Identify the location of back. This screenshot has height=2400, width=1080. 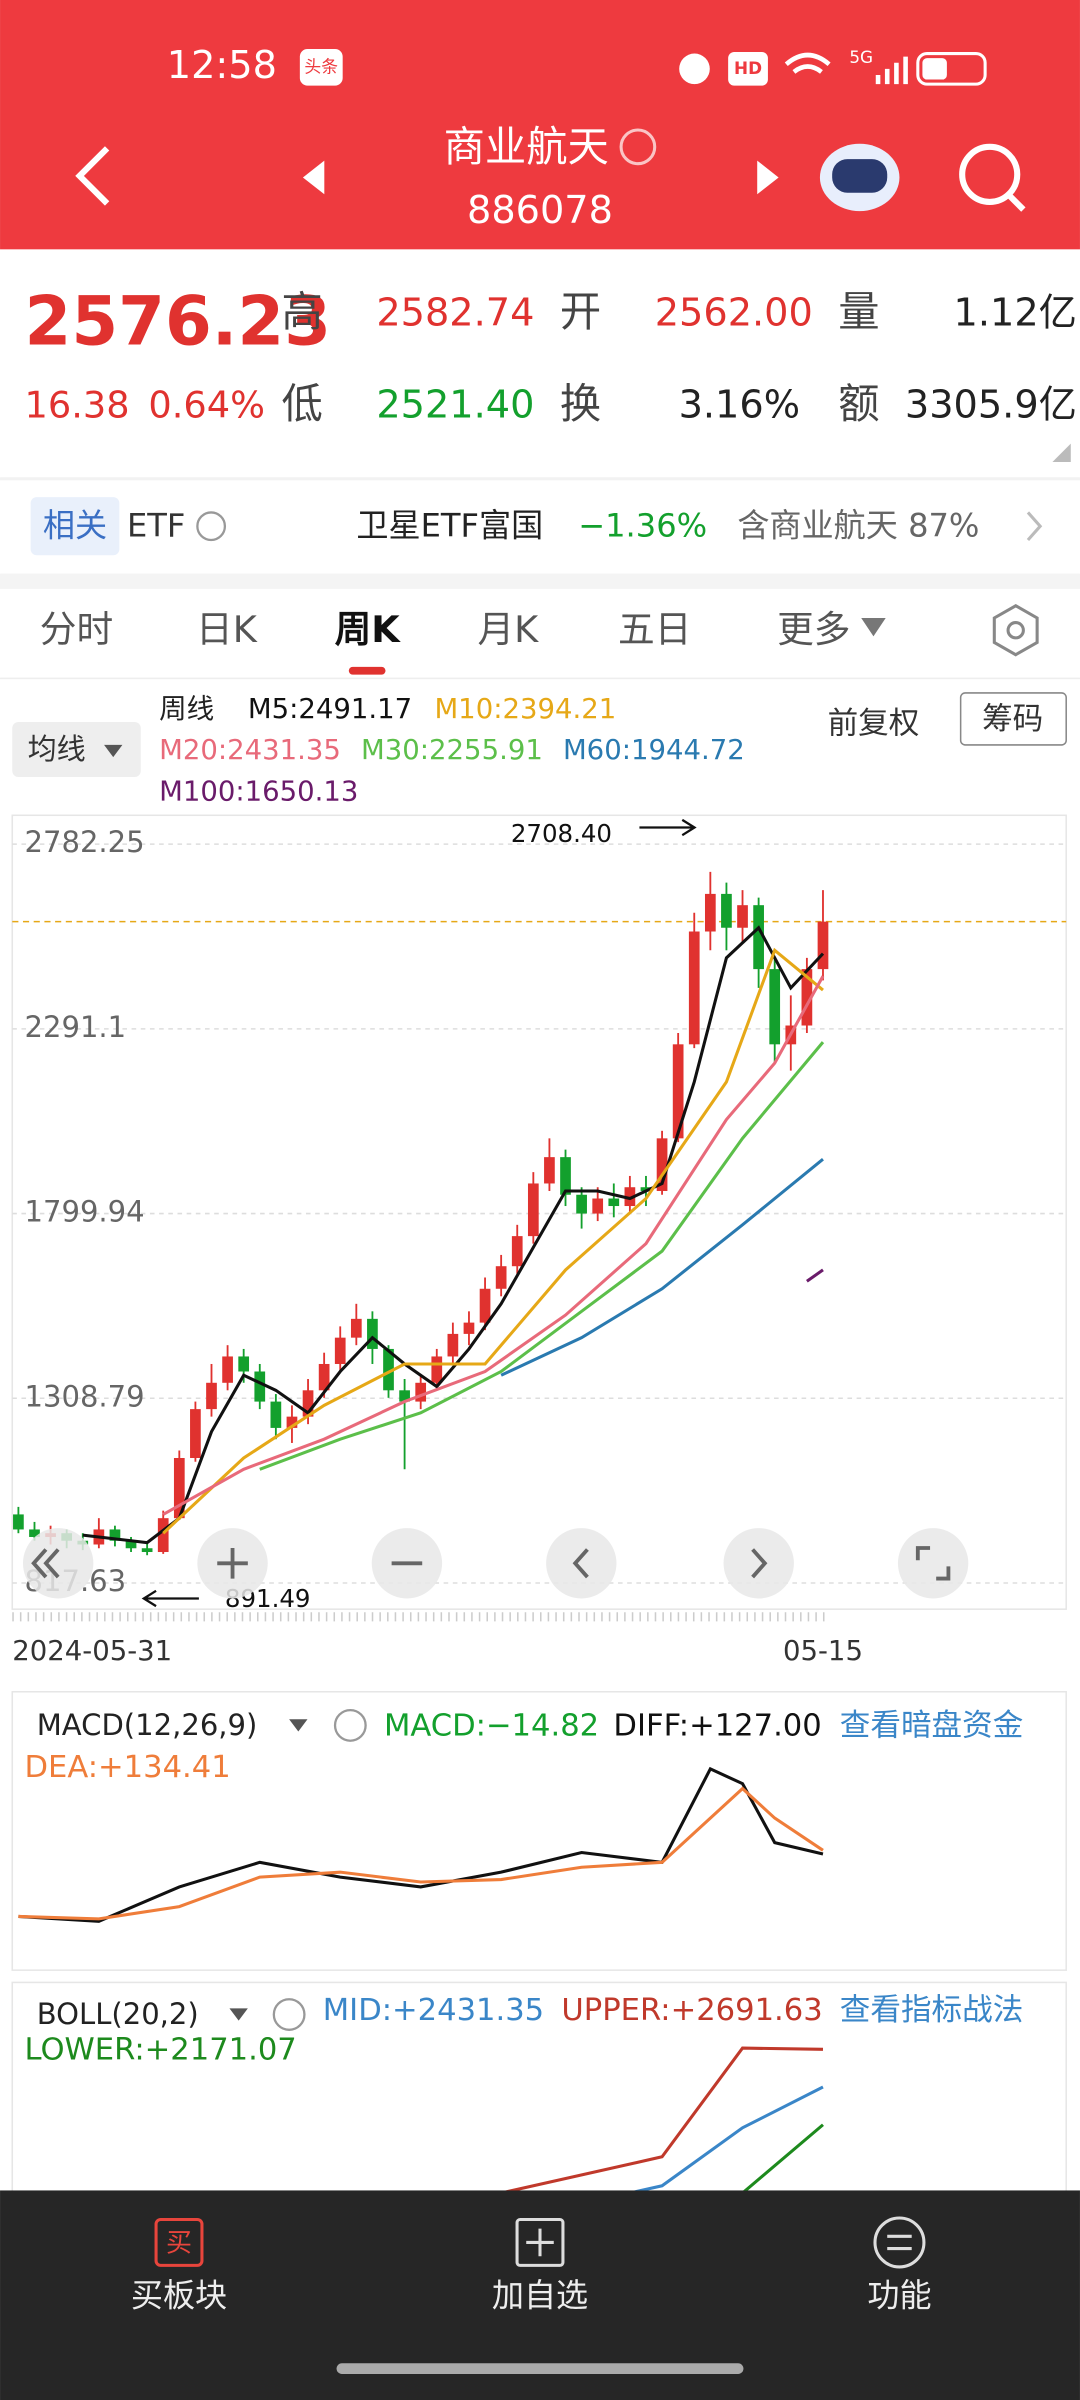
(92, 176).